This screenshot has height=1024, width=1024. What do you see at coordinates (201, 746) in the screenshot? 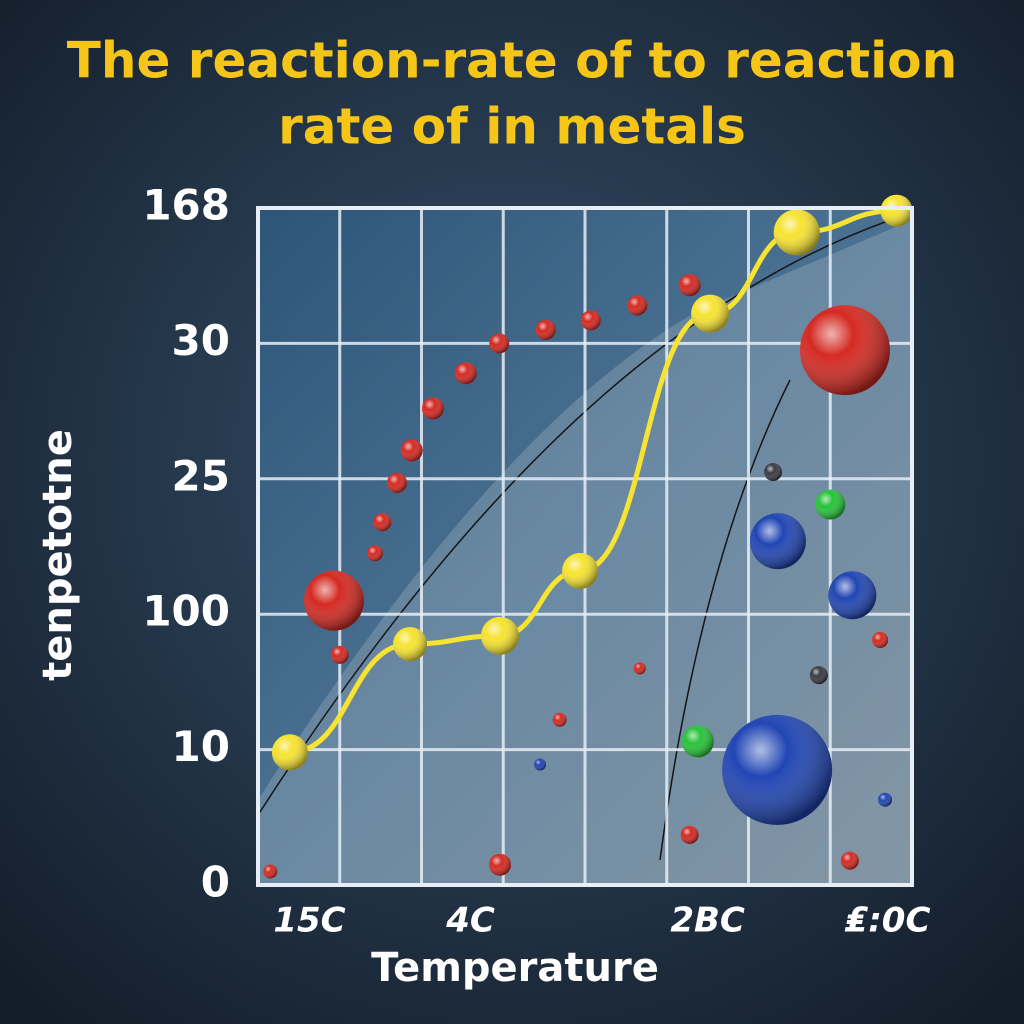
I see `y-tick-label: 10` at bounding box center [201, 746].